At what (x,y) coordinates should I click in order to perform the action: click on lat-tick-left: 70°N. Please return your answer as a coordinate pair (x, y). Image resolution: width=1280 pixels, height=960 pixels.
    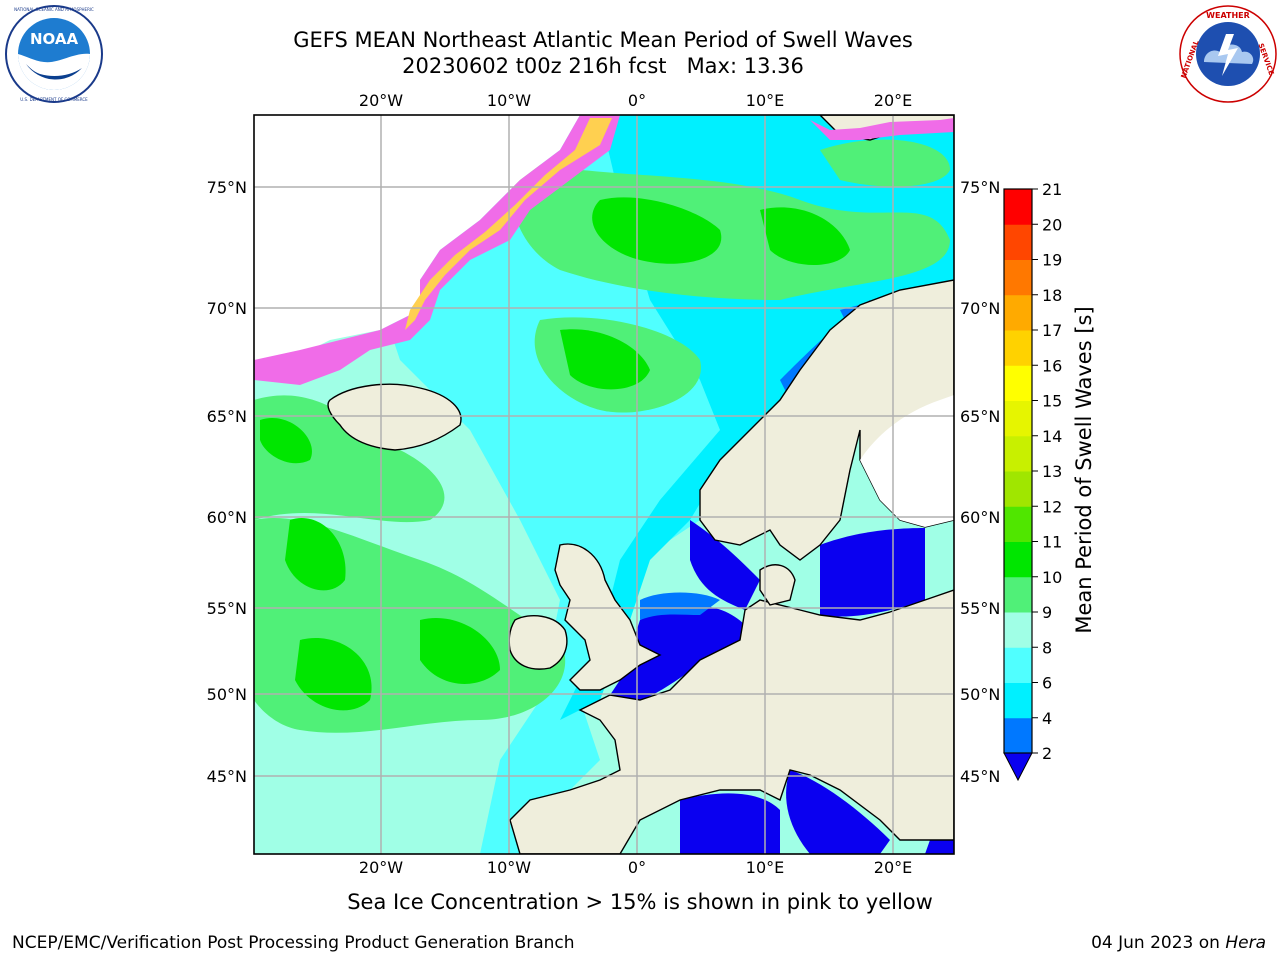
    Looking at the image, I should click on (227, 308).